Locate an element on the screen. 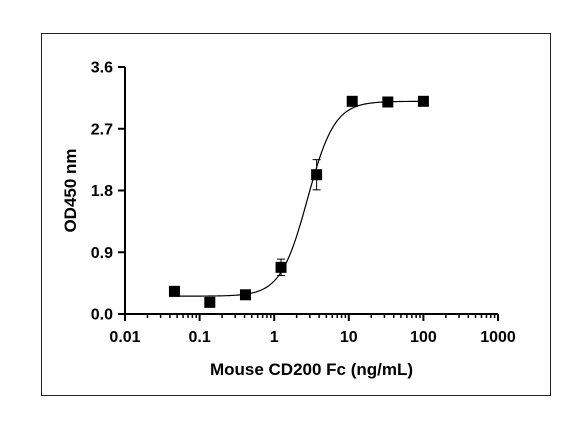 The width and height of the screenshot is (588, 433). y-tick-lines is located at coordinates (121, 190).